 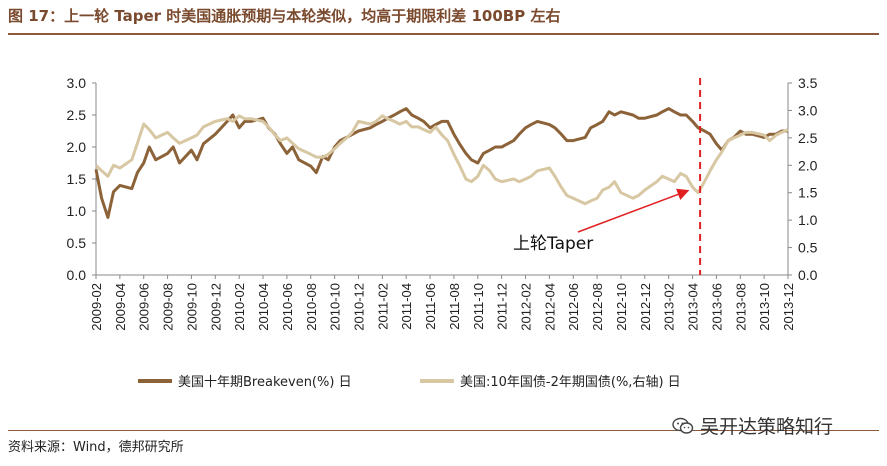 What do you see at coordinates (740, 307) in the screenshot?
I see `x-tick-label: 2013-08` at bounding box center [740, 307].